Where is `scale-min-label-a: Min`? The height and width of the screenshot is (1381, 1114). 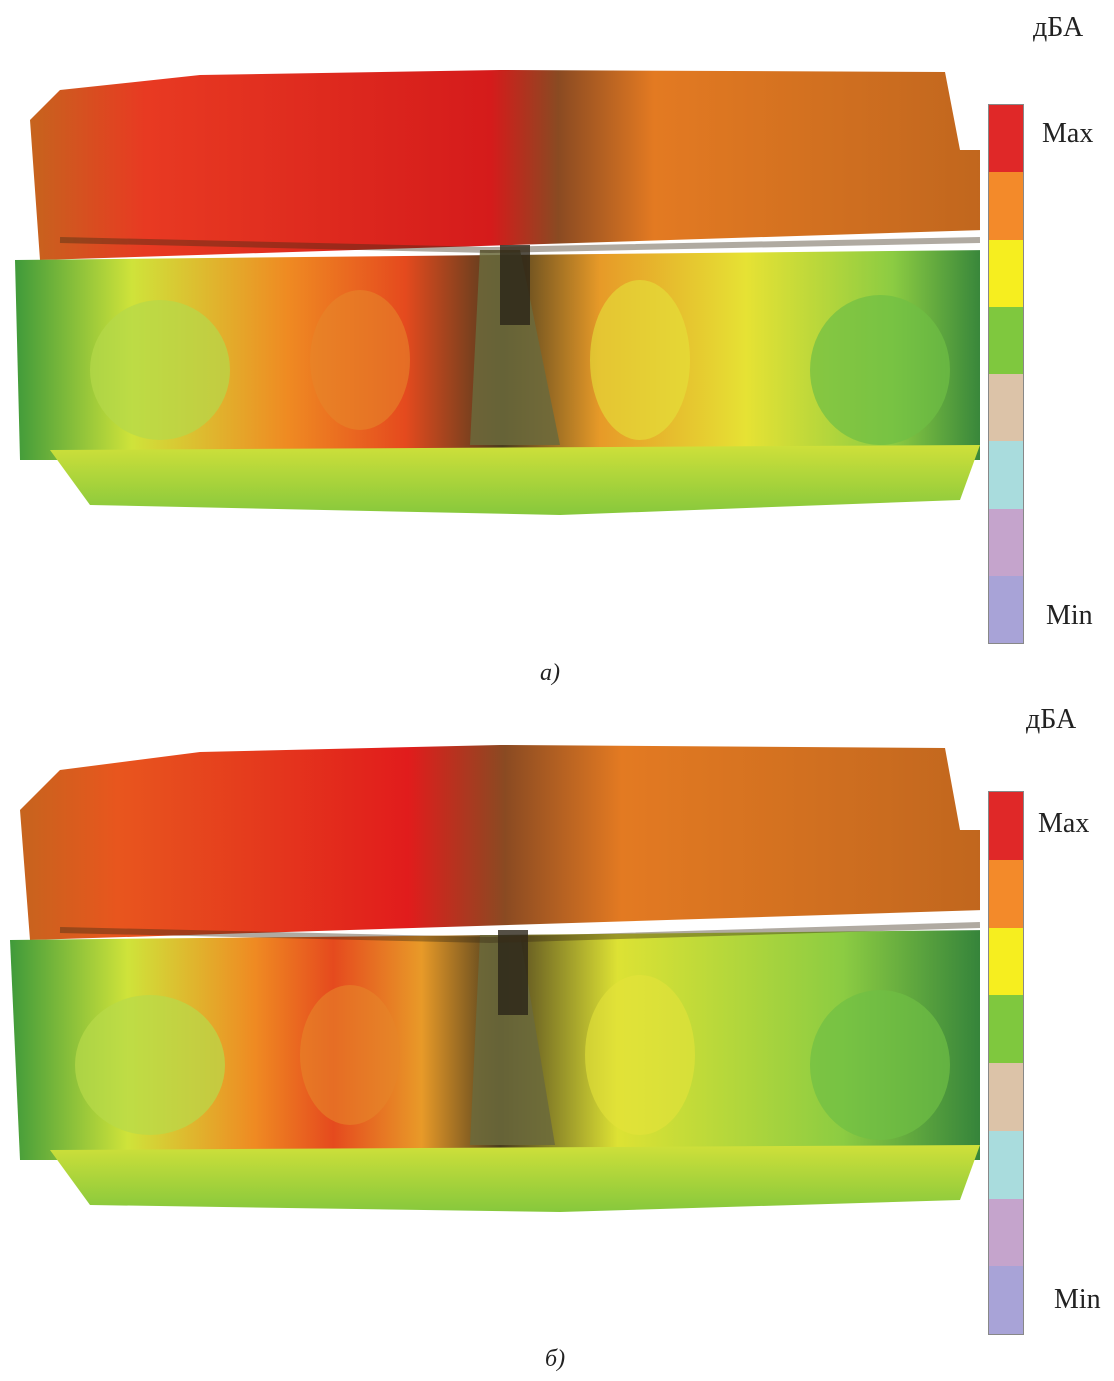
scale-min-label-a: Min is located at coordinates (1069, 615).